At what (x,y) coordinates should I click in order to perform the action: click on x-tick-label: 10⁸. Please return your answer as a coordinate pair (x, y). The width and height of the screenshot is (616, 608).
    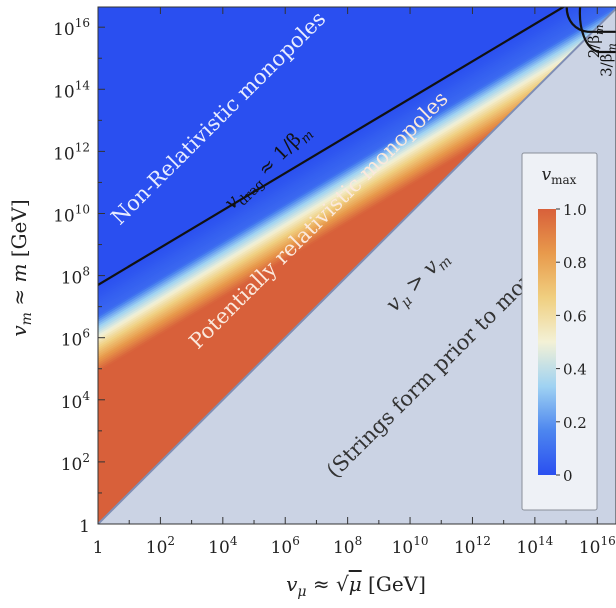
    Looking at the image, I should click on (347, 546).